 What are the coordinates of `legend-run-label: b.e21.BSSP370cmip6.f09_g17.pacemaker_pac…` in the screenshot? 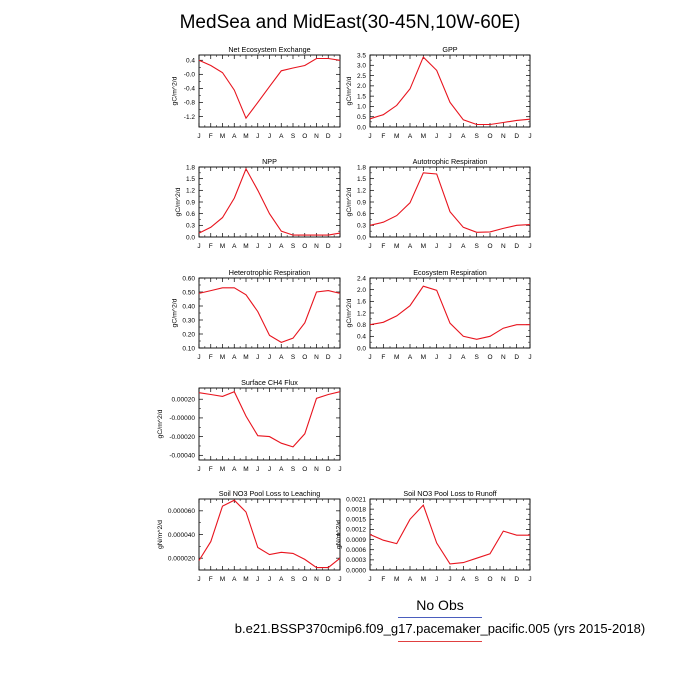 It's located at (440, 628).